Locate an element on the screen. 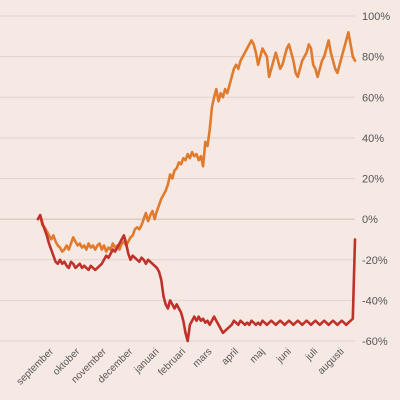  y-tick-label: 0% is located at coordinates (370, 220).